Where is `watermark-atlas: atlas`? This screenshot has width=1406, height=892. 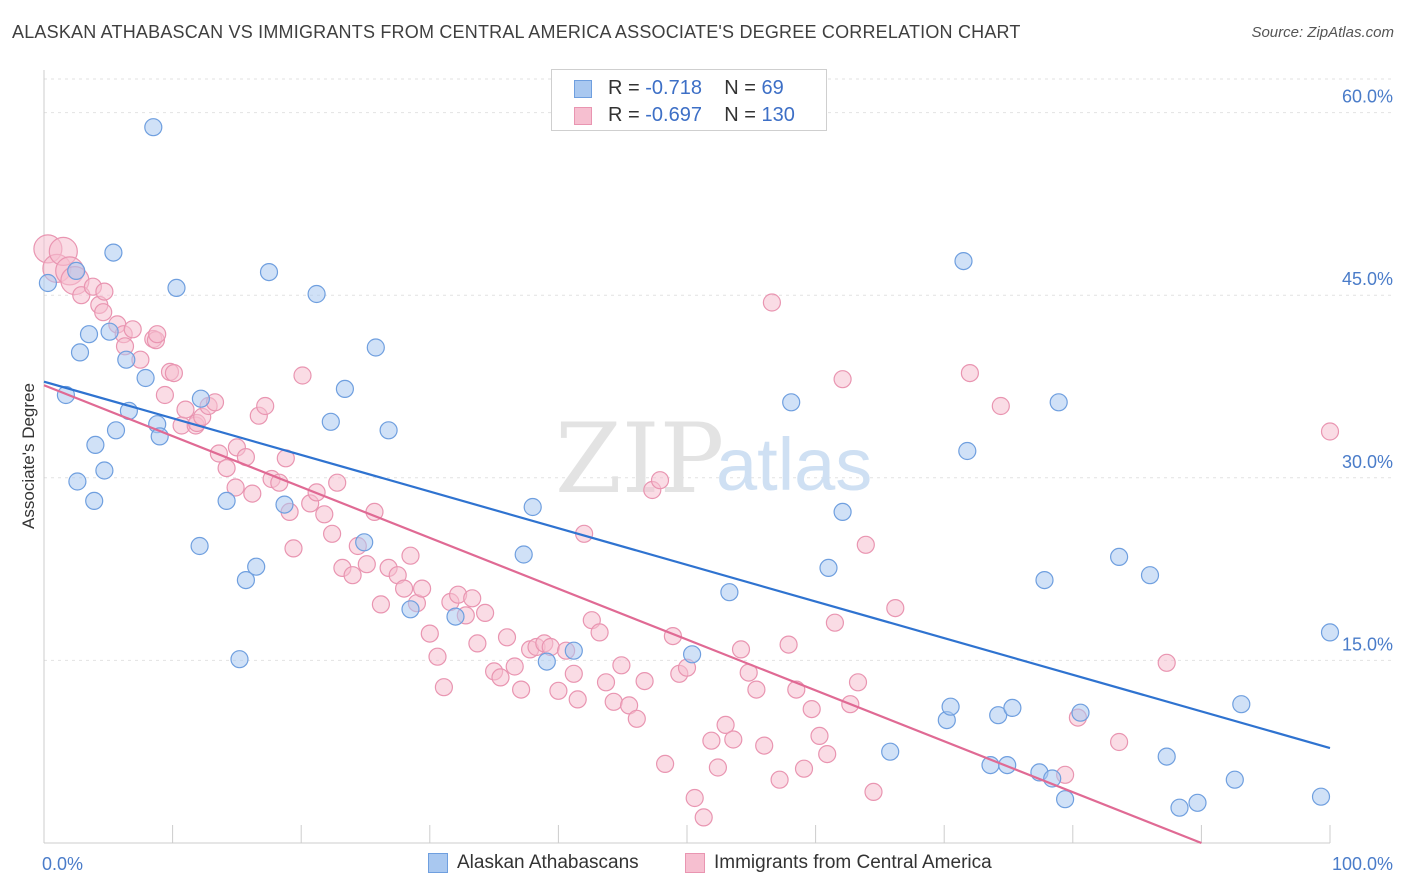
watermark-atlas: atlas is located at coordinates (794, 464).